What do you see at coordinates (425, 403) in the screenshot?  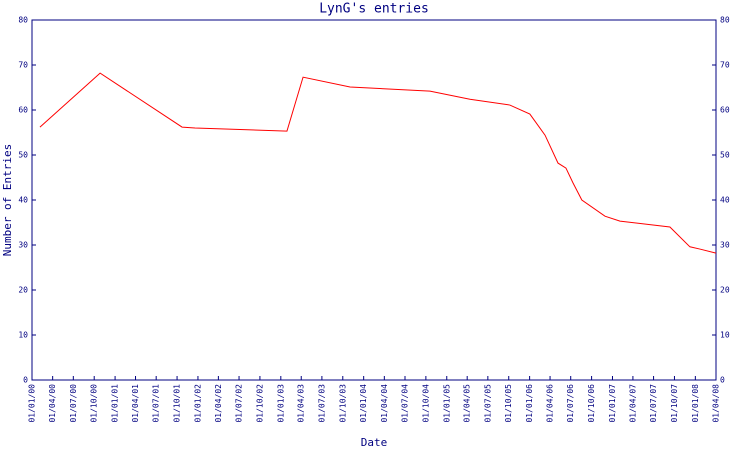 I see `x-tick-label: 01/10/04` at bounding box center [425, 403].